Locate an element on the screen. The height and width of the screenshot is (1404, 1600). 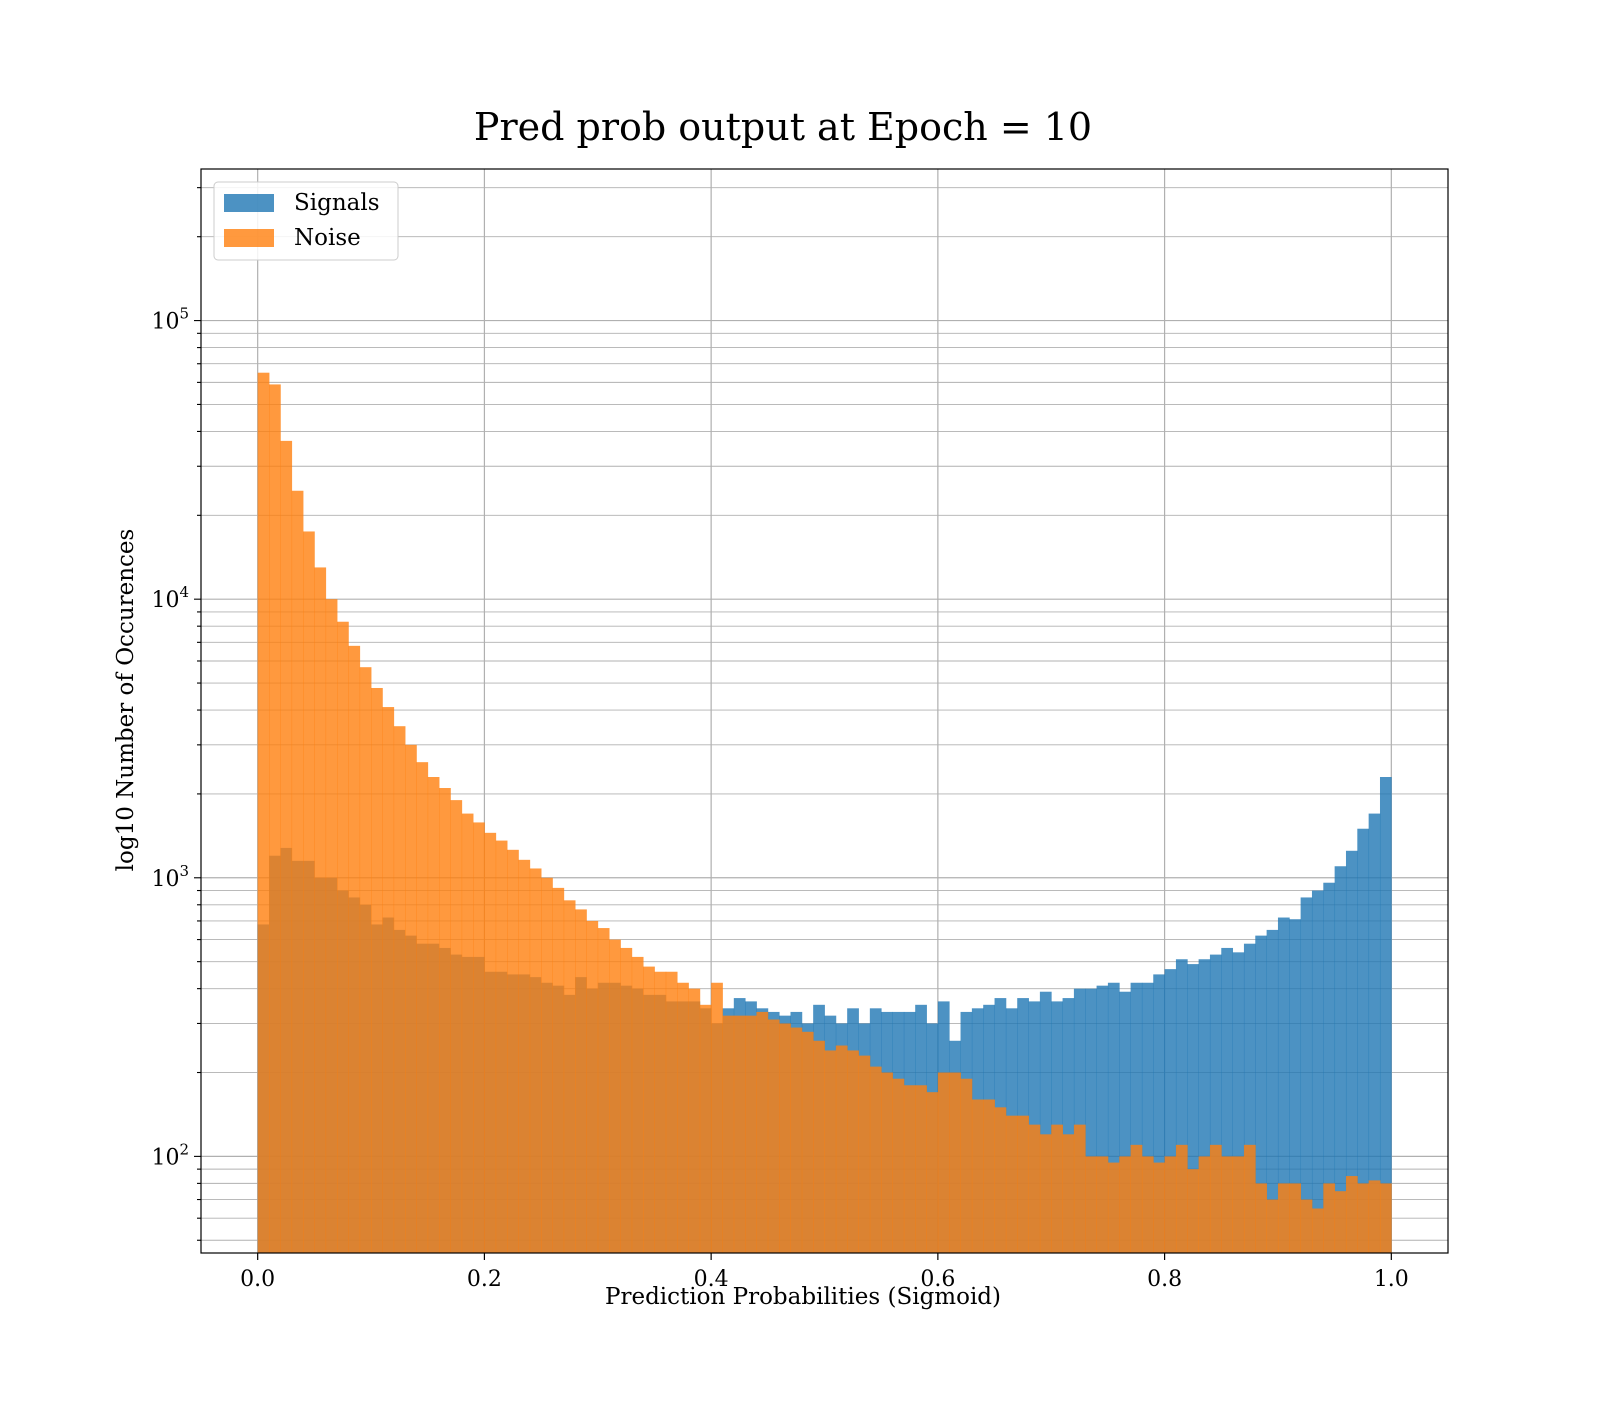
y-tick-label: 10⁵ is located at coordinates (170, 320).